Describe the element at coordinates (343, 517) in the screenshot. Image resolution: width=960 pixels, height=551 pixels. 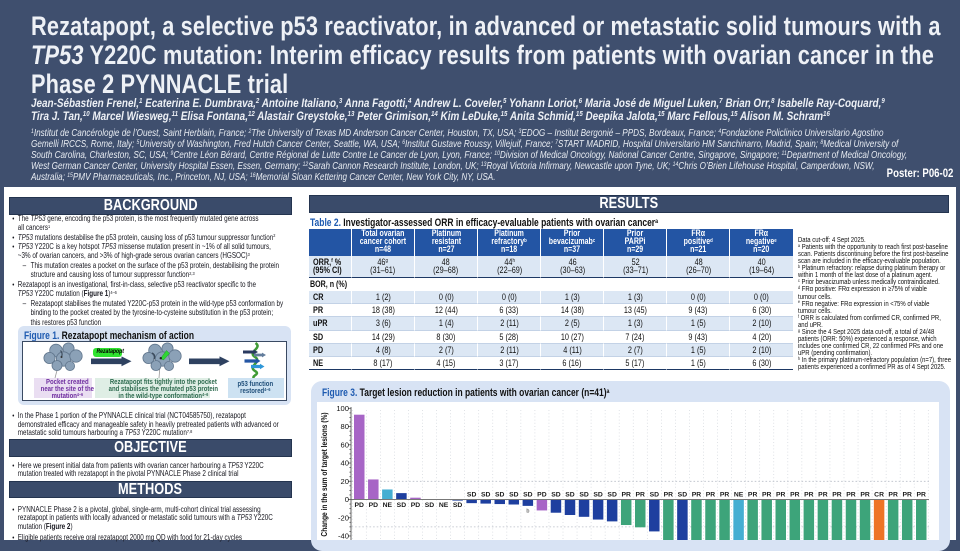
I see `svg-text: -20` at that location.